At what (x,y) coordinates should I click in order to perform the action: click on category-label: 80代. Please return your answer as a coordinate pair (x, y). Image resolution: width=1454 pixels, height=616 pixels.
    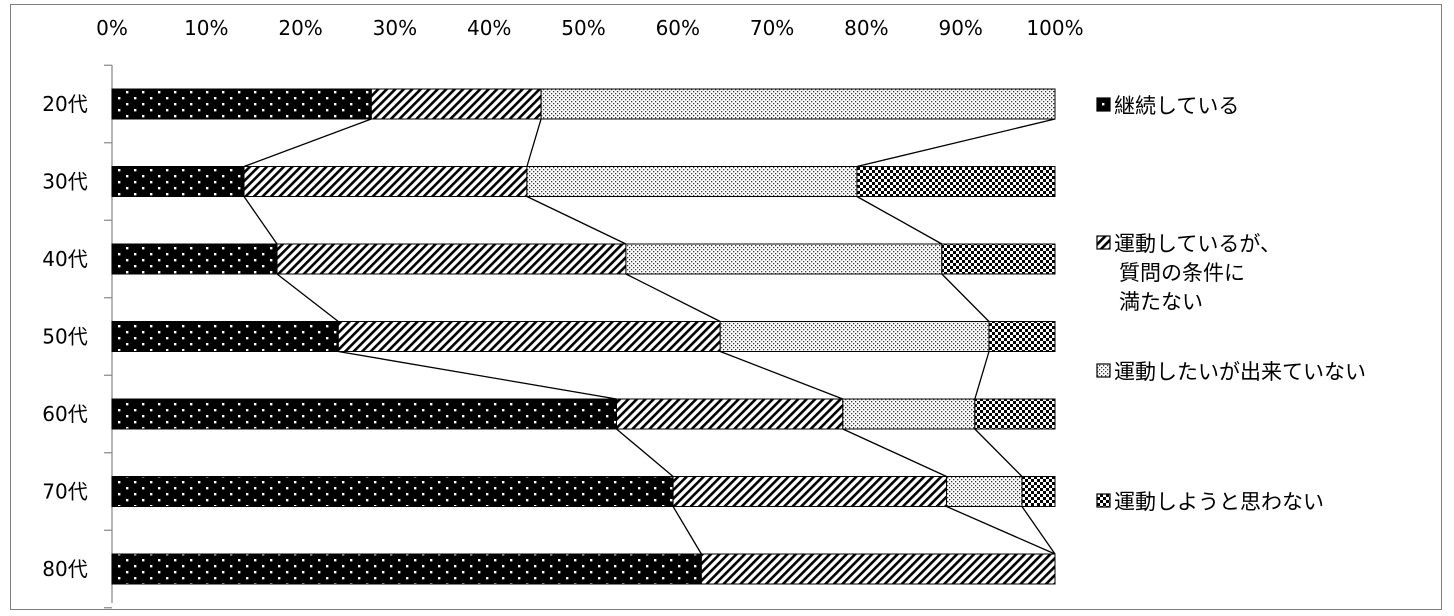
    Looking at the image, I should click on (64, 569).